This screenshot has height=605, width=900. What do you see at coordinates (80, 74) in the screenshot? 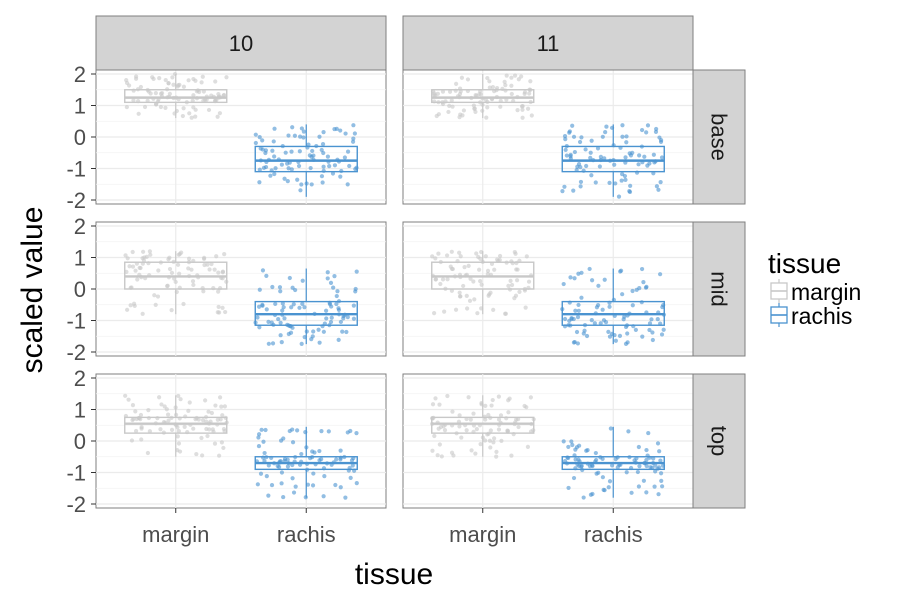
I see `y-tick-label: 2` at bounding box center [80, 74].